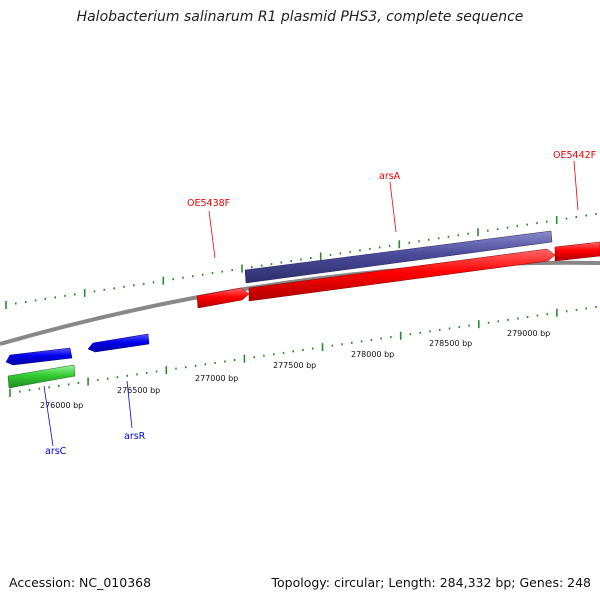  What do you see at coordinates (576, 185) in the screenshot?
I see `label-leader-OE5442F` at bounding box center [576, 185].